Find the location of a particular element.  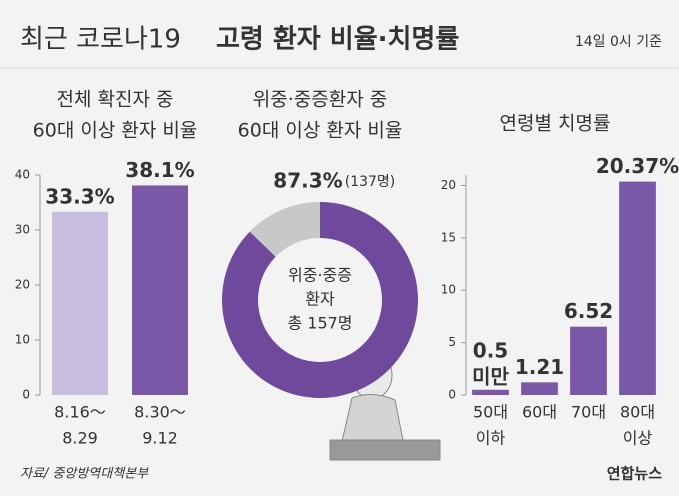

center-text: 환자 is located at coordinates (320, 299).